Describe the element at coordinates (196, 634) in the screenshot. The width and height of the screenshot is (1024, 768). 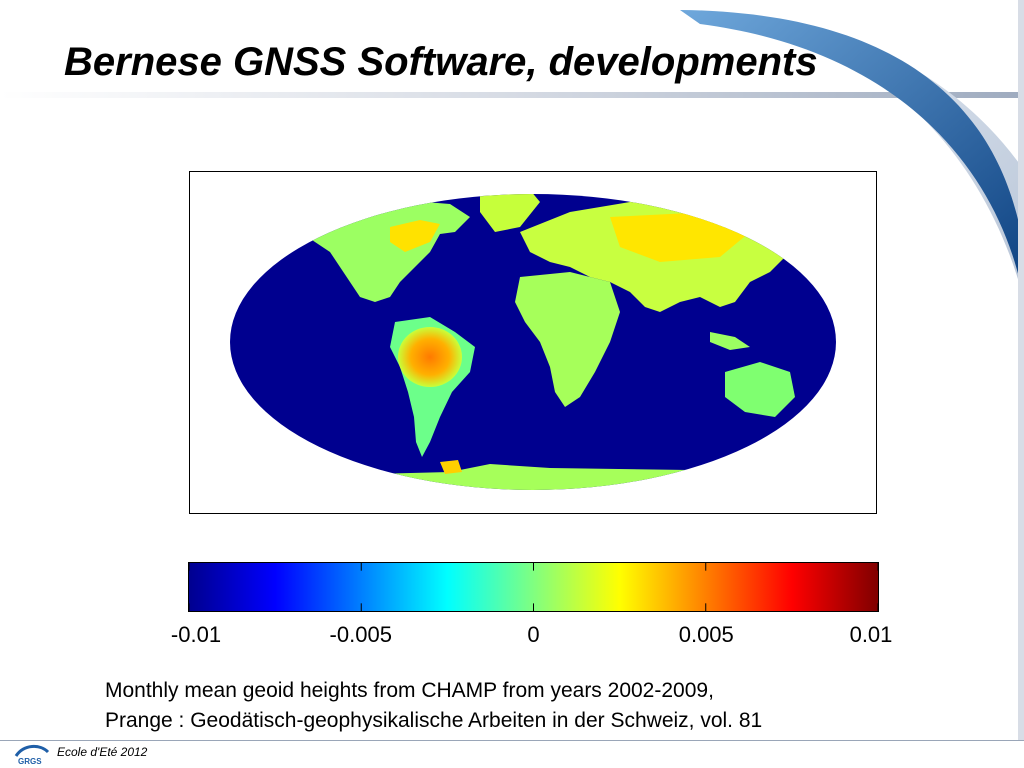
I see `colorbar-tick-label: -0.01` at that location.